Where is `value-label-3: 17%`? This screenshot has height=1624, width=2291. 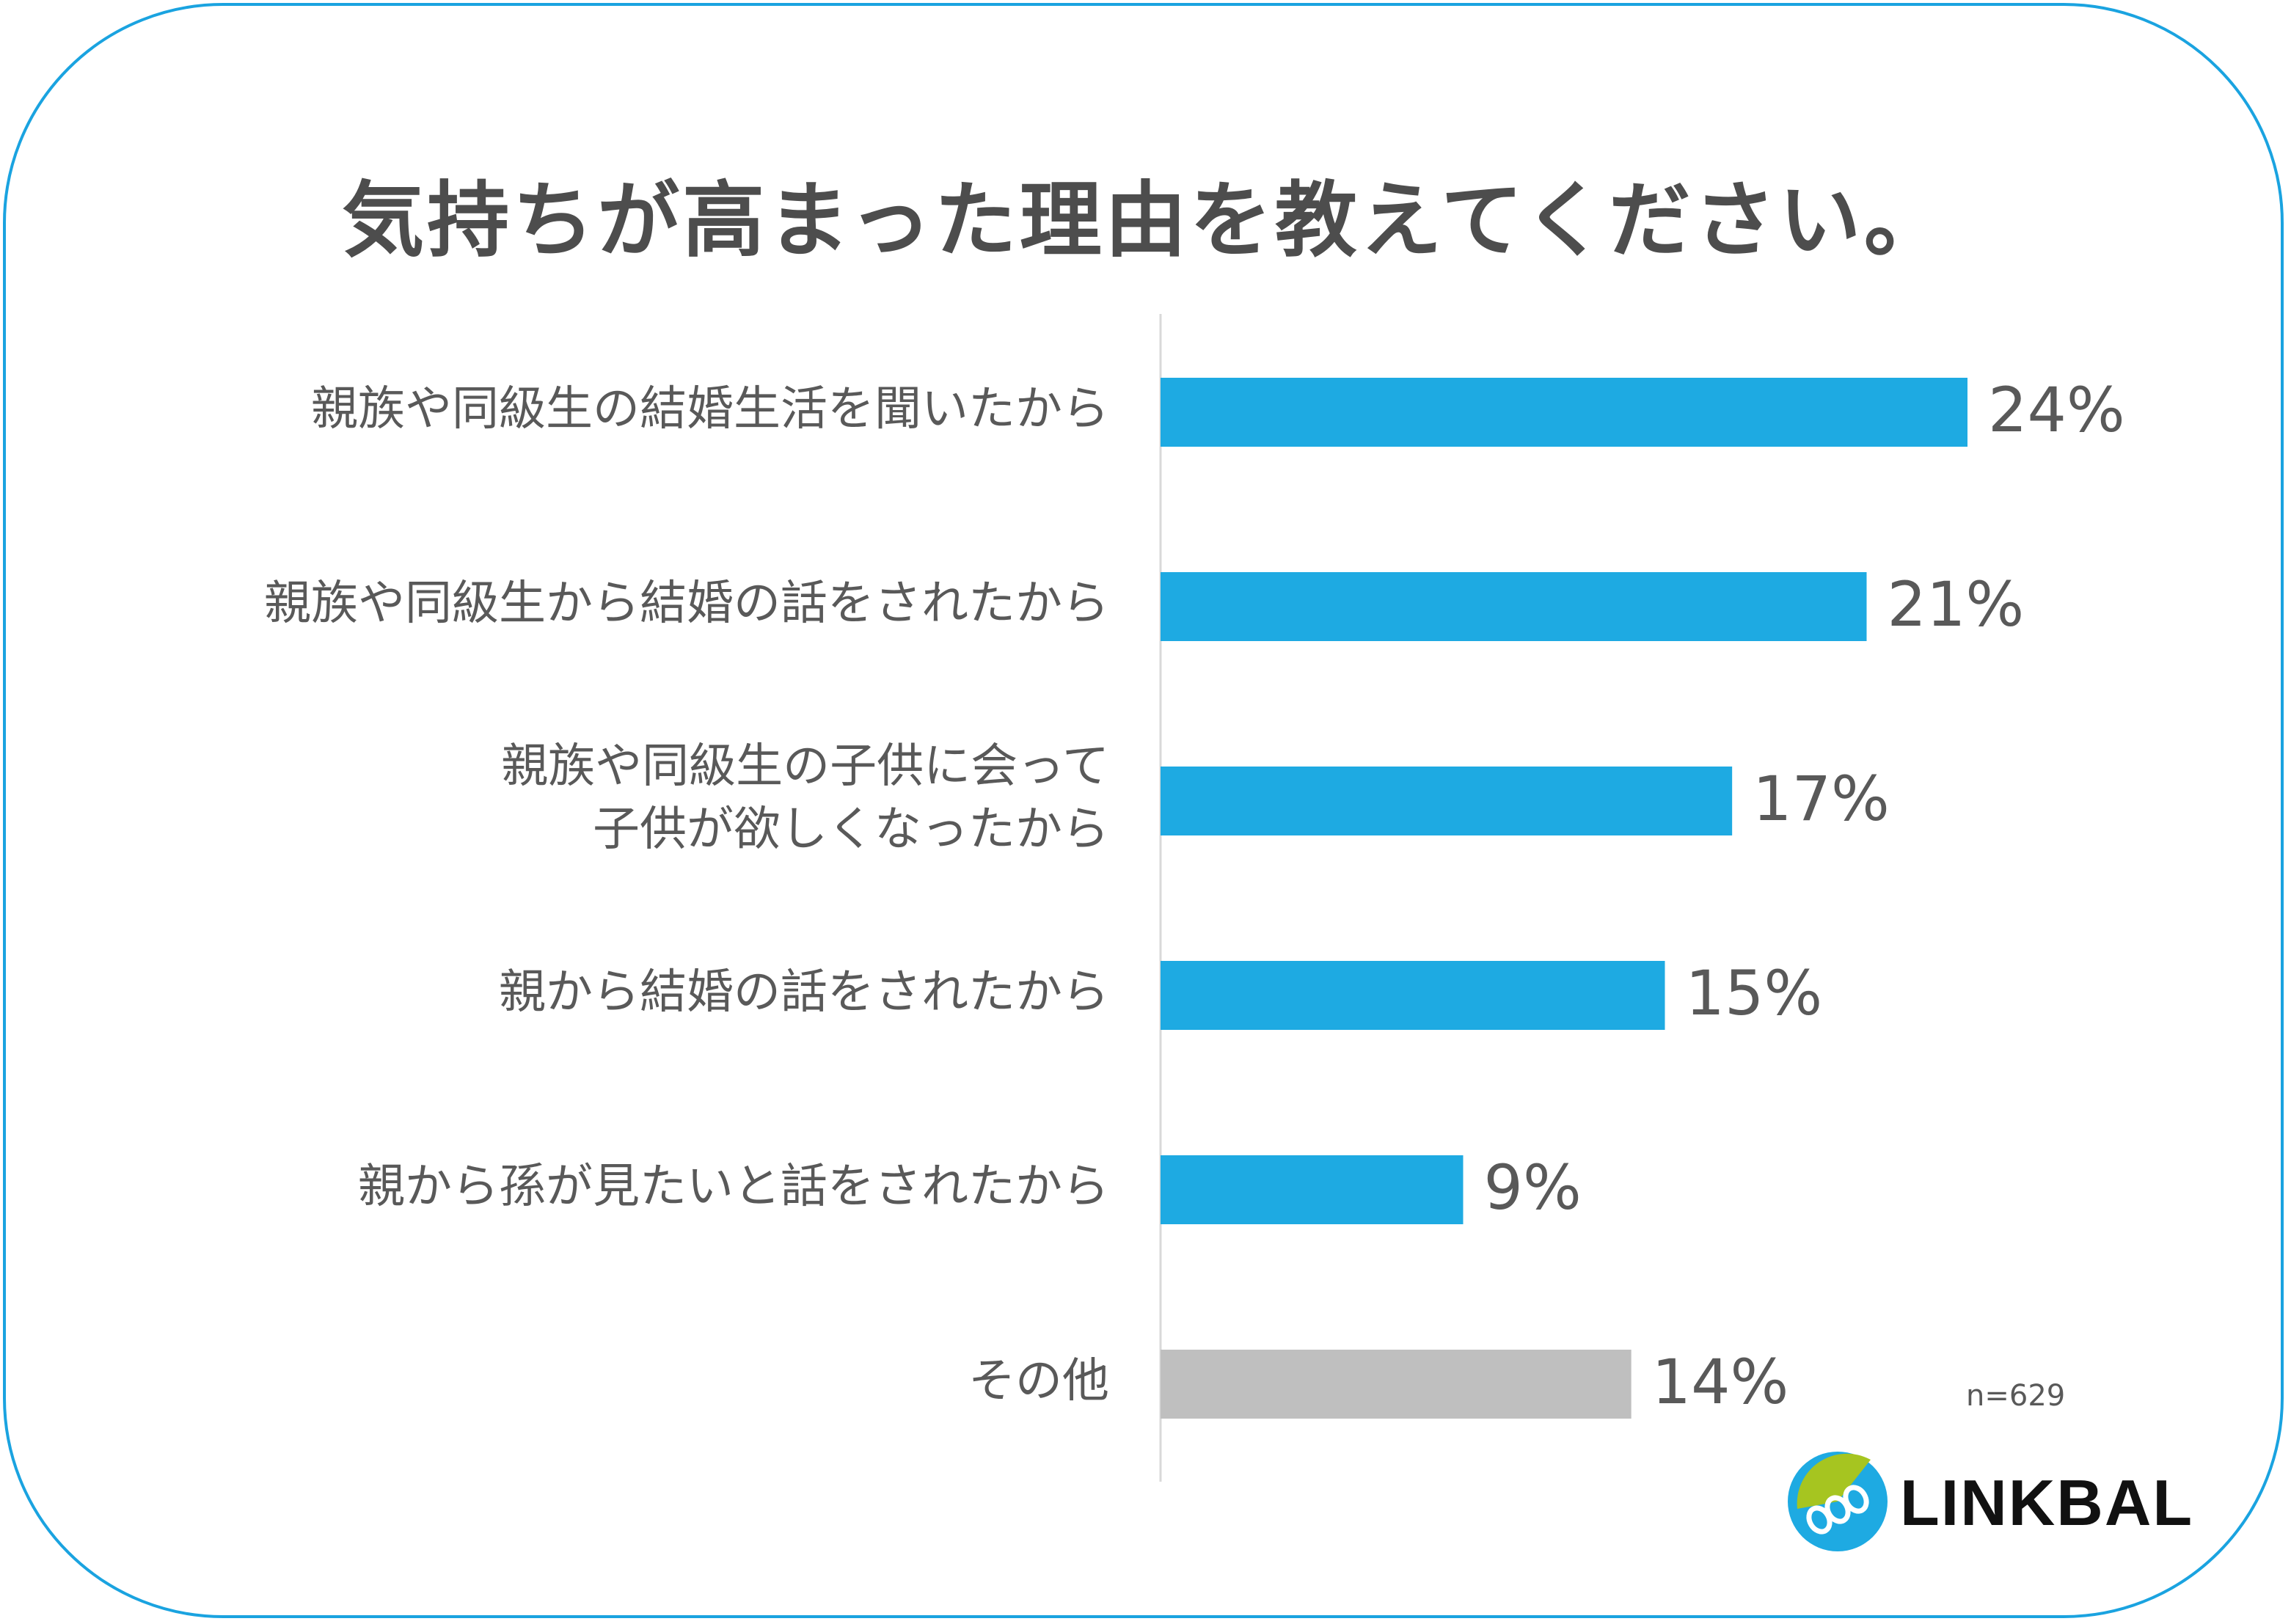 value-label-3: 17% is located at coordinates (1821, 799).